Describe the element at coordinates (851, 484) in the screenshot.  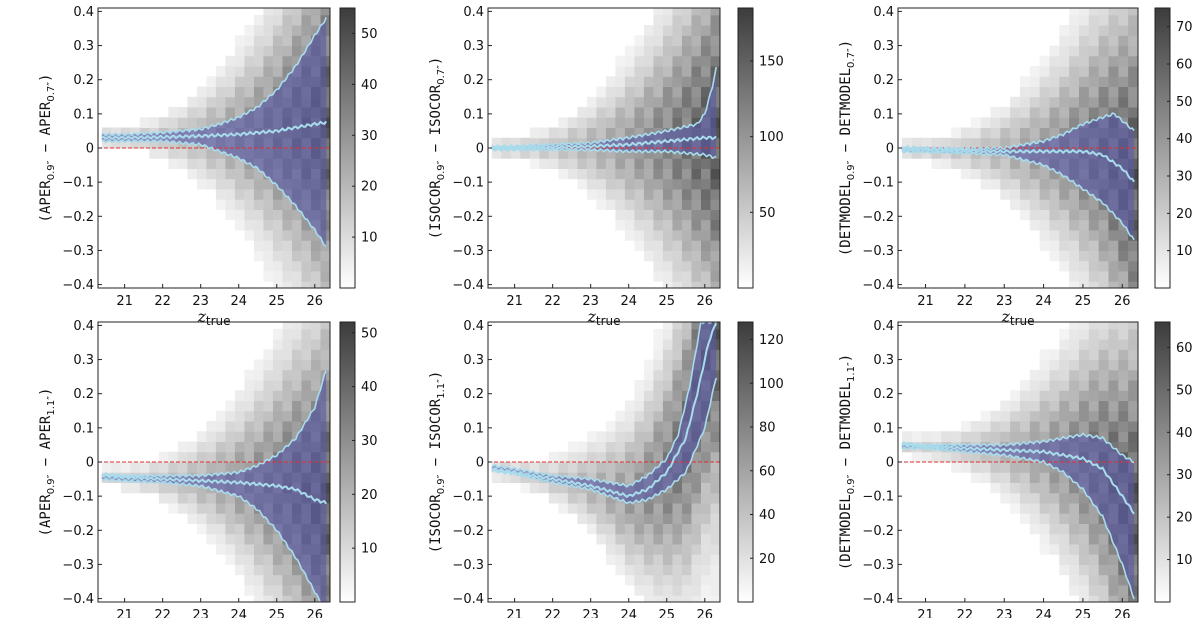
I see `y-label-subscript: 0.9″` at that location.